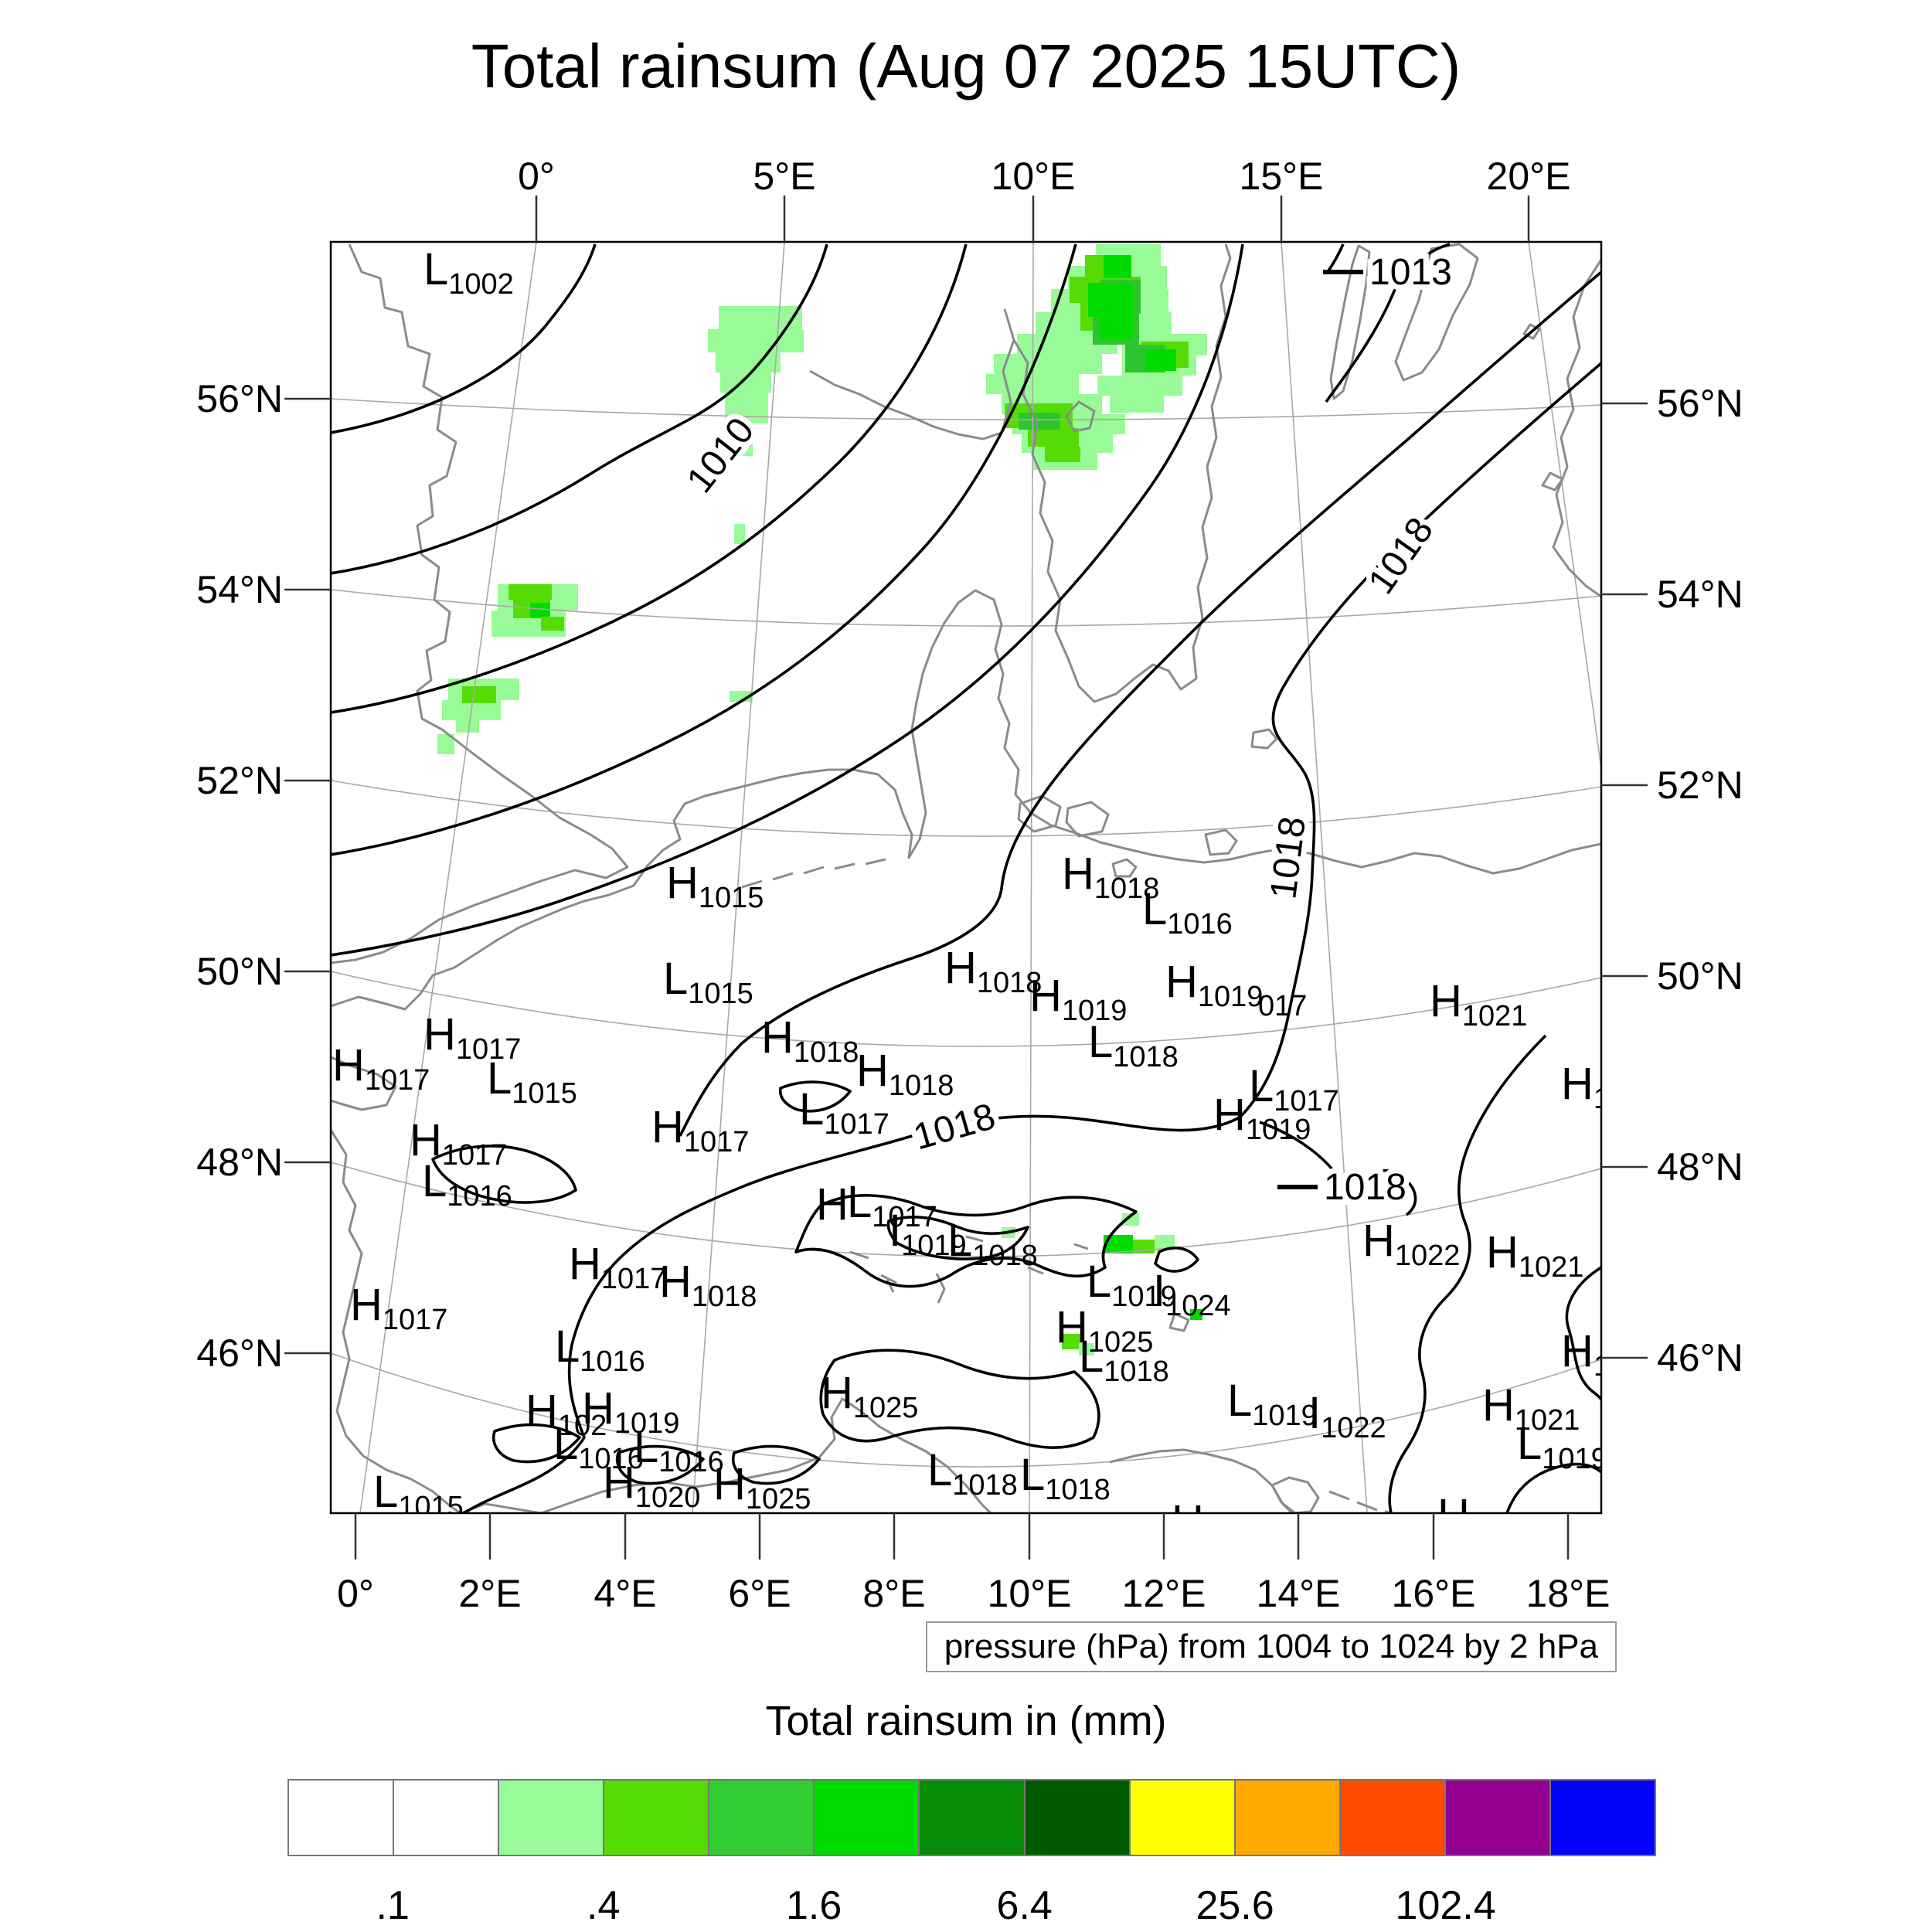  Describe the element at coordinates (393, 1906) in the screenshot. I see `colorbar-tick-label: .1` at that location.